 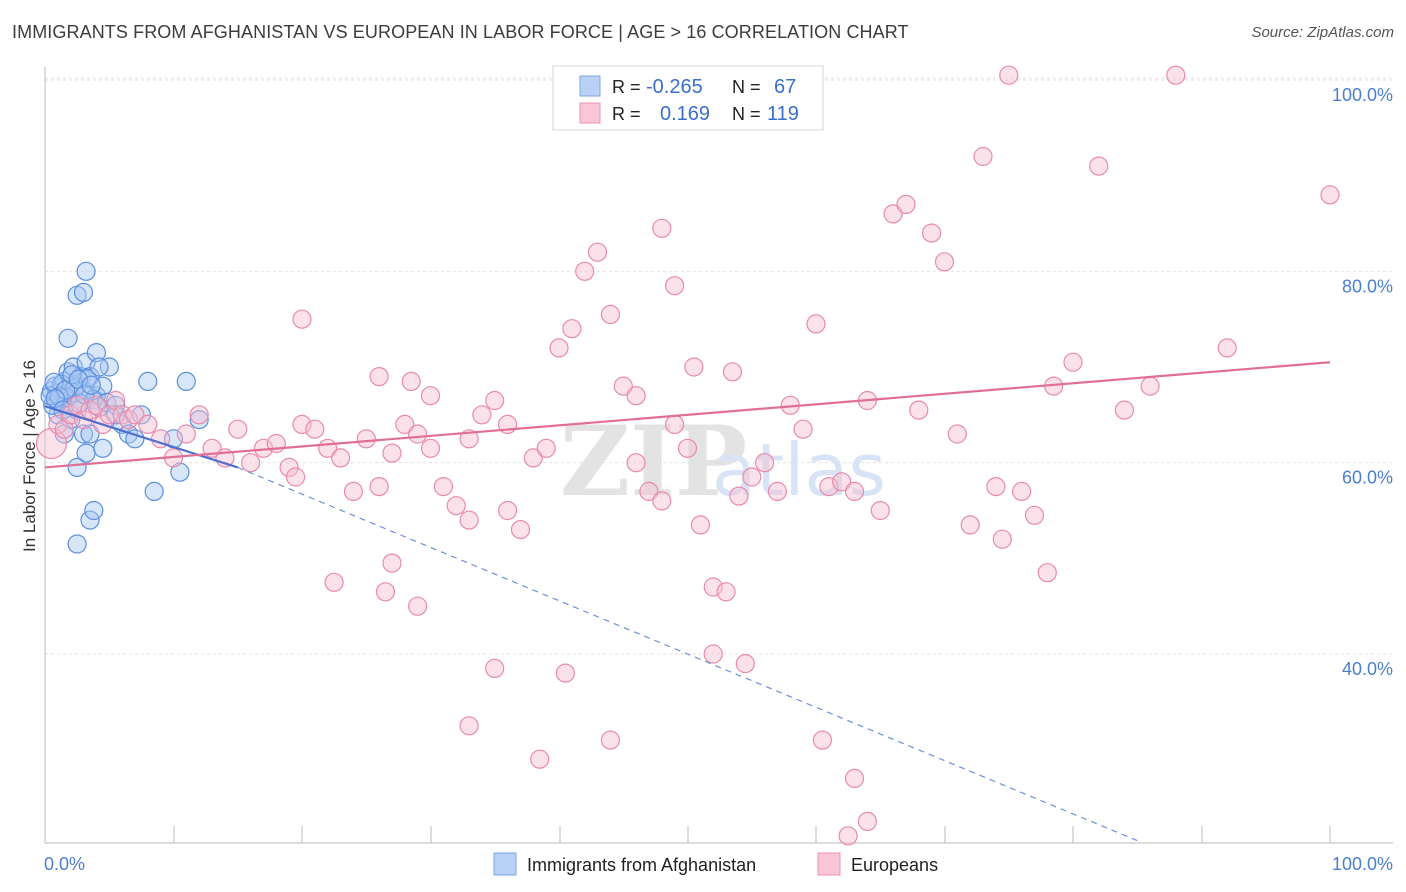 What do you see at coordinates (505, 864) in the screenshot?
I see `legend-bottom-swatch-blue` at bounding box center [505, 864].